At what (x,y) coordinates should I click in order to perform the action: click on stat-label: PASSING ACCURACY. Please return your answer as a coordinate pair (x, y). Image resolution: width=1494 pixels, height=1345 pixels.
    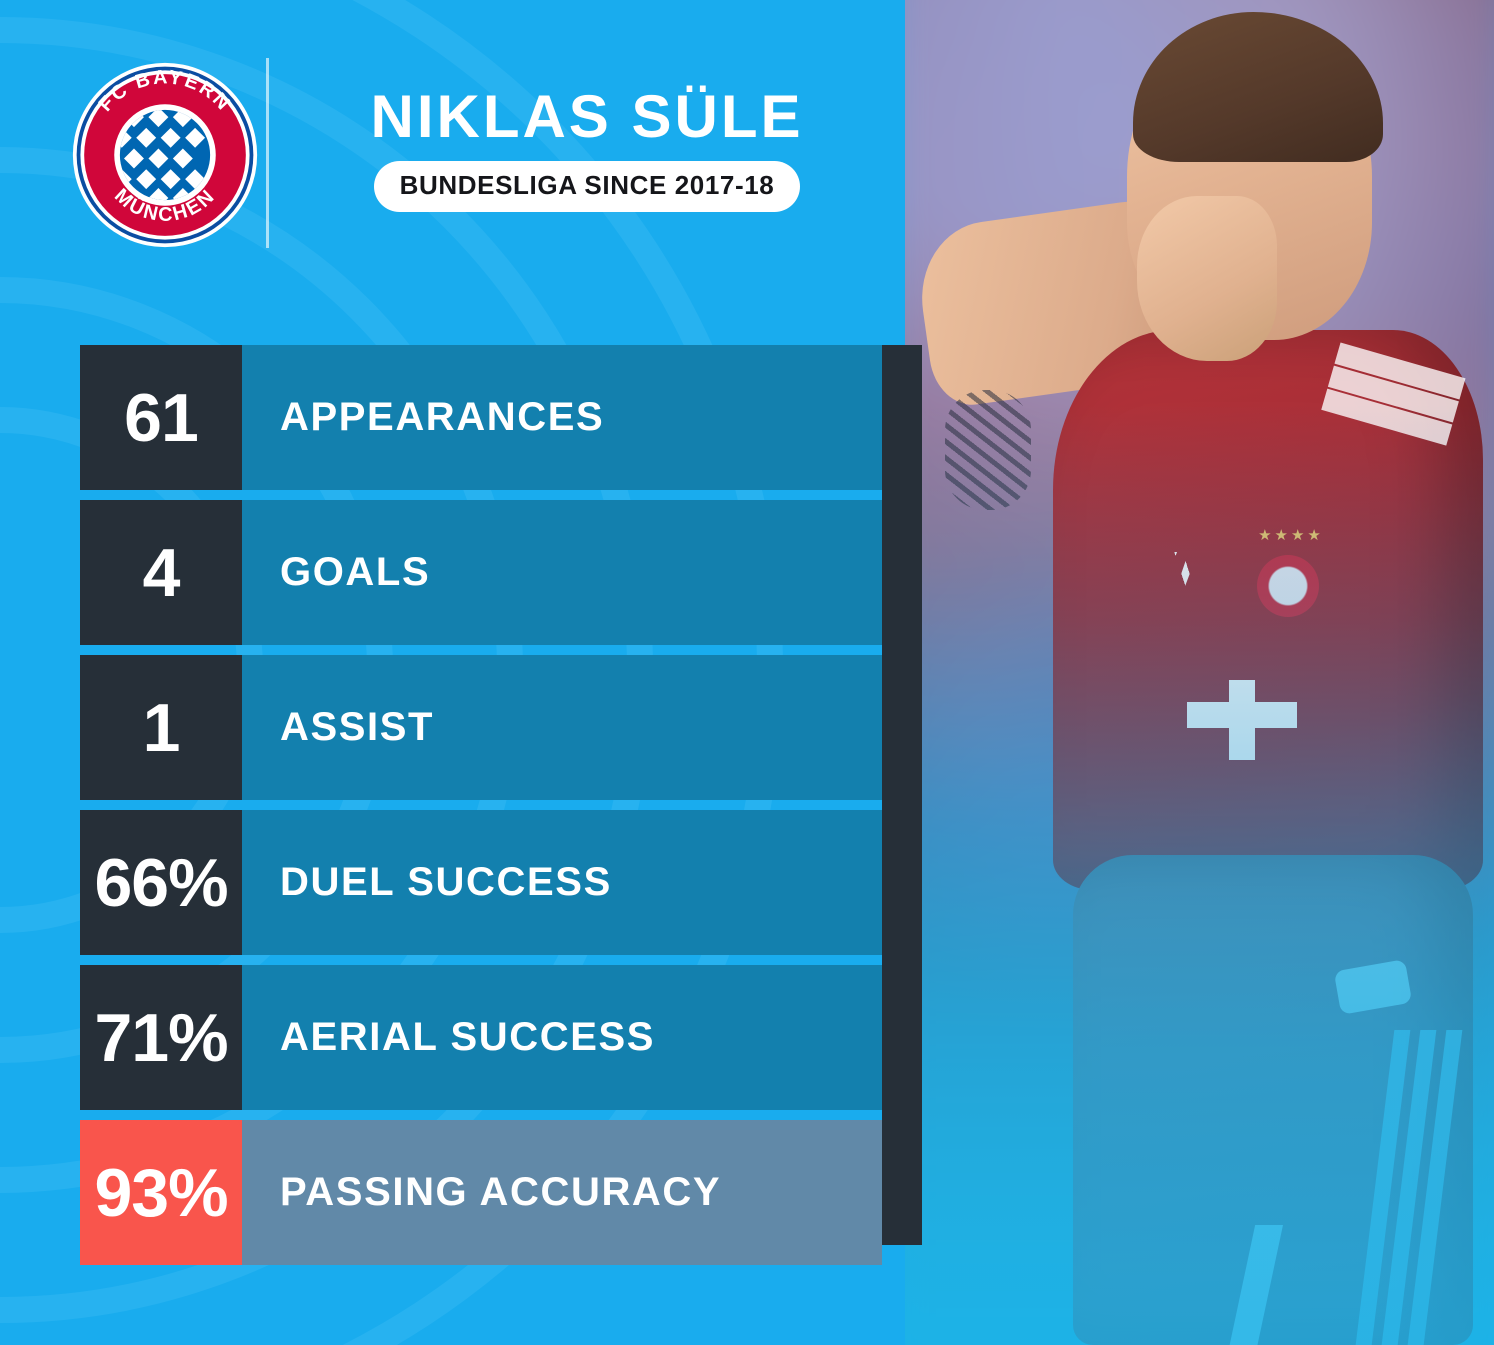
    Looking at the image, I should click on (501, 1192).